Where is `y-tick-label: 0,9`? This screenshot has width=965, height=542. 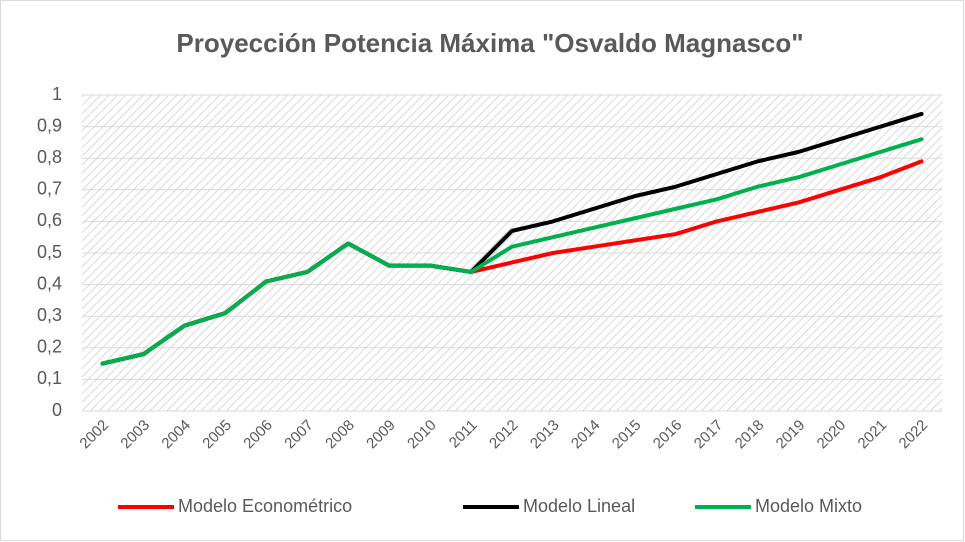 y-tick-label: 0,9 is located at coordinates (49, 125).